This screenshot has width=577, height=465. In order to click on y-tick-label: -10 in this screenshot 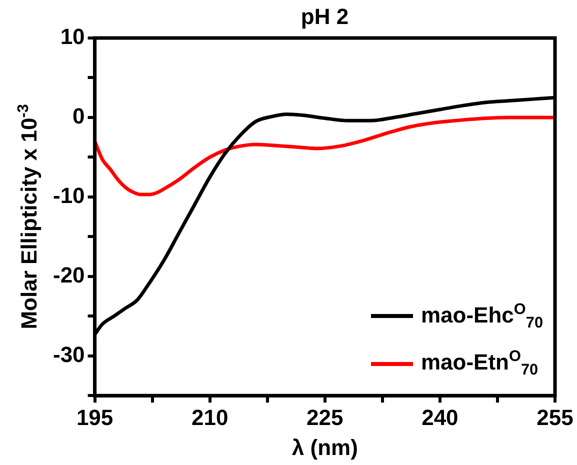, I will do `click(69, 195)`.